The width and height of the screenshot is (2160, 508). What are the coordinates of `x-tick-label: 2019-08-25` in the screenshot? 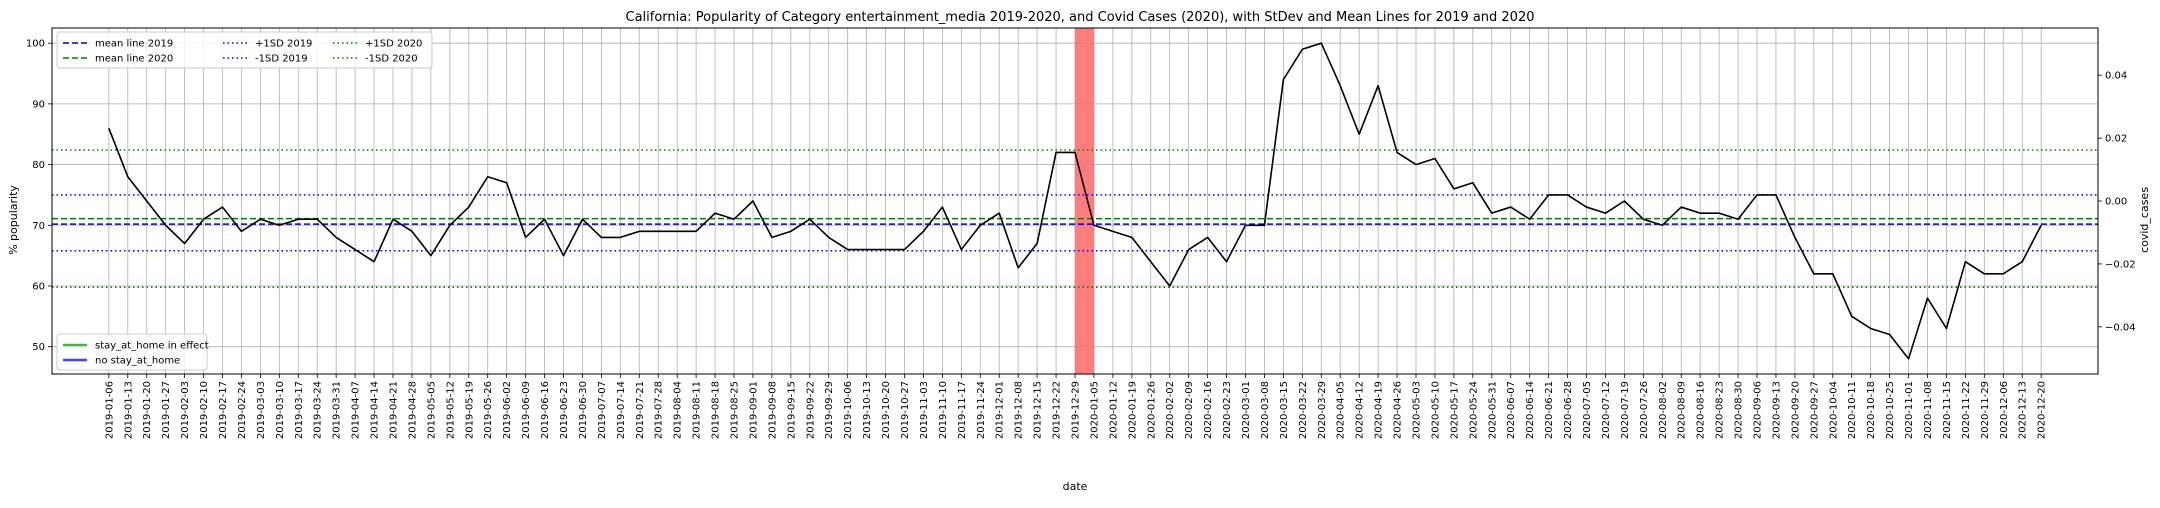 It's located at (735, 410).